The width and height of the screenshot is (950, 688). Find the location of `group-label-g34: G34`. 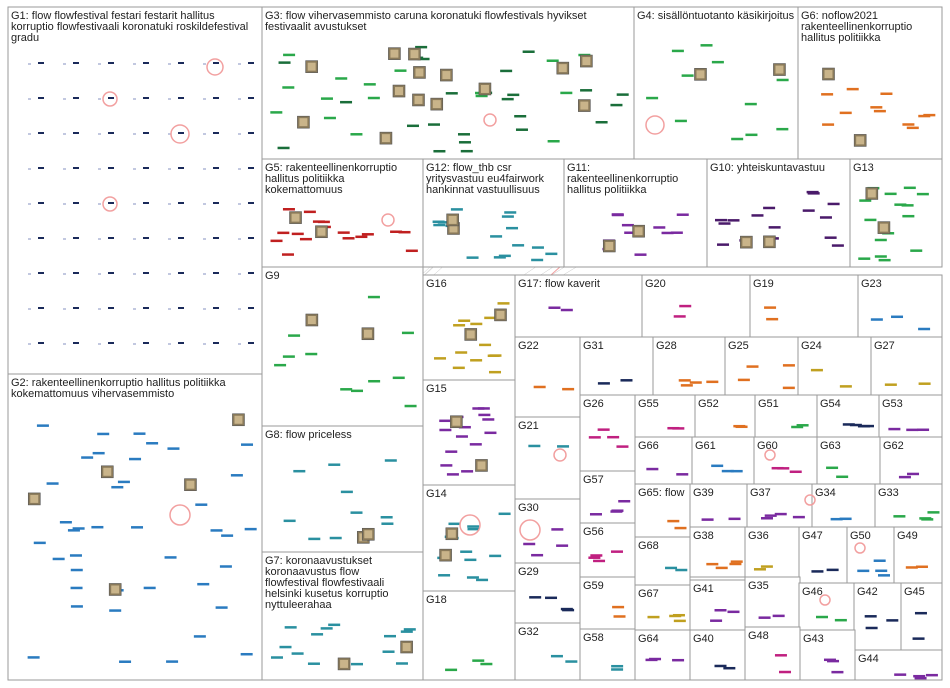

group-label-g34: G34 is located at coordinates (825, 493).